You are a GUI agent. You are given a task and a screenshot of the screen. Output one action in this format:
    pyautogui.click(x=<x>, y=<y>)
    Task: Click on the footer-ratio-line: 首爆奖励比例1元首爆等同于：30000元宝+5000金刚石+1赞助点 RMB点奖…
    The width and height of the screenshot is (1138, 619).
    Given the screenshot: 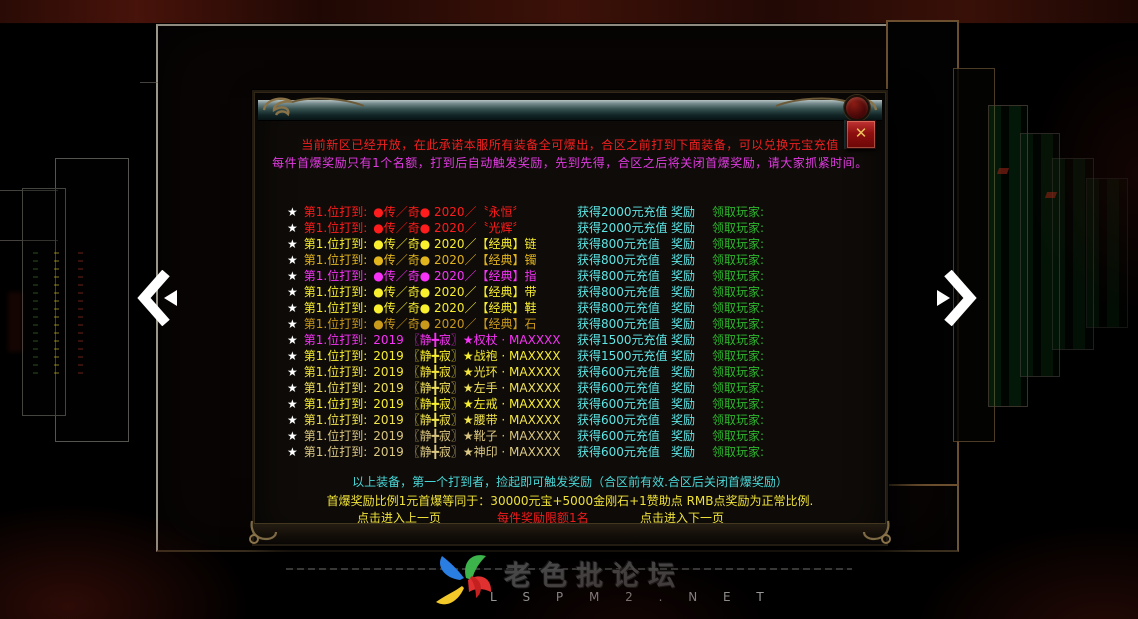 What is the action you would take?
    pyautogui.click(x=570, y=501)
    